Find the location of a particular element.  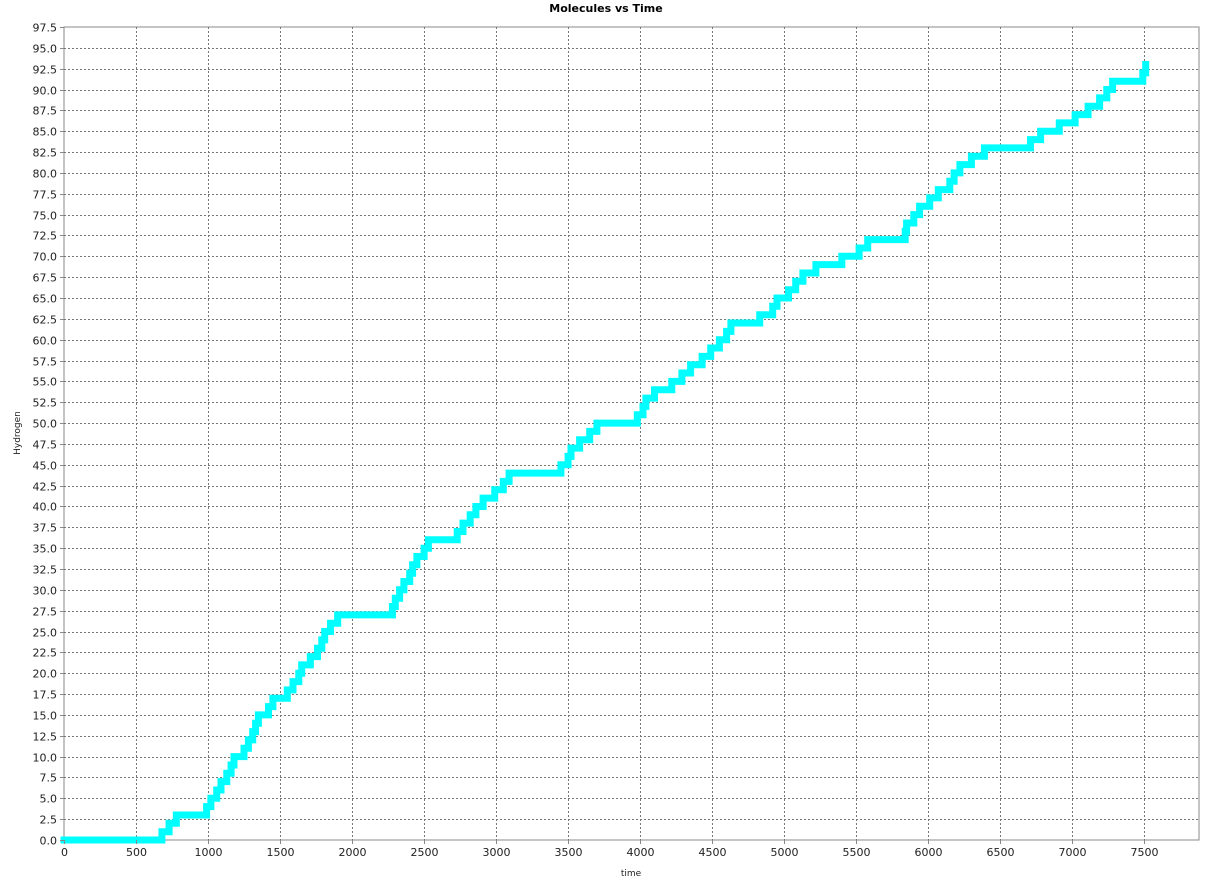

y-tick-label: 52.5 is located at coordinates (45, 403).